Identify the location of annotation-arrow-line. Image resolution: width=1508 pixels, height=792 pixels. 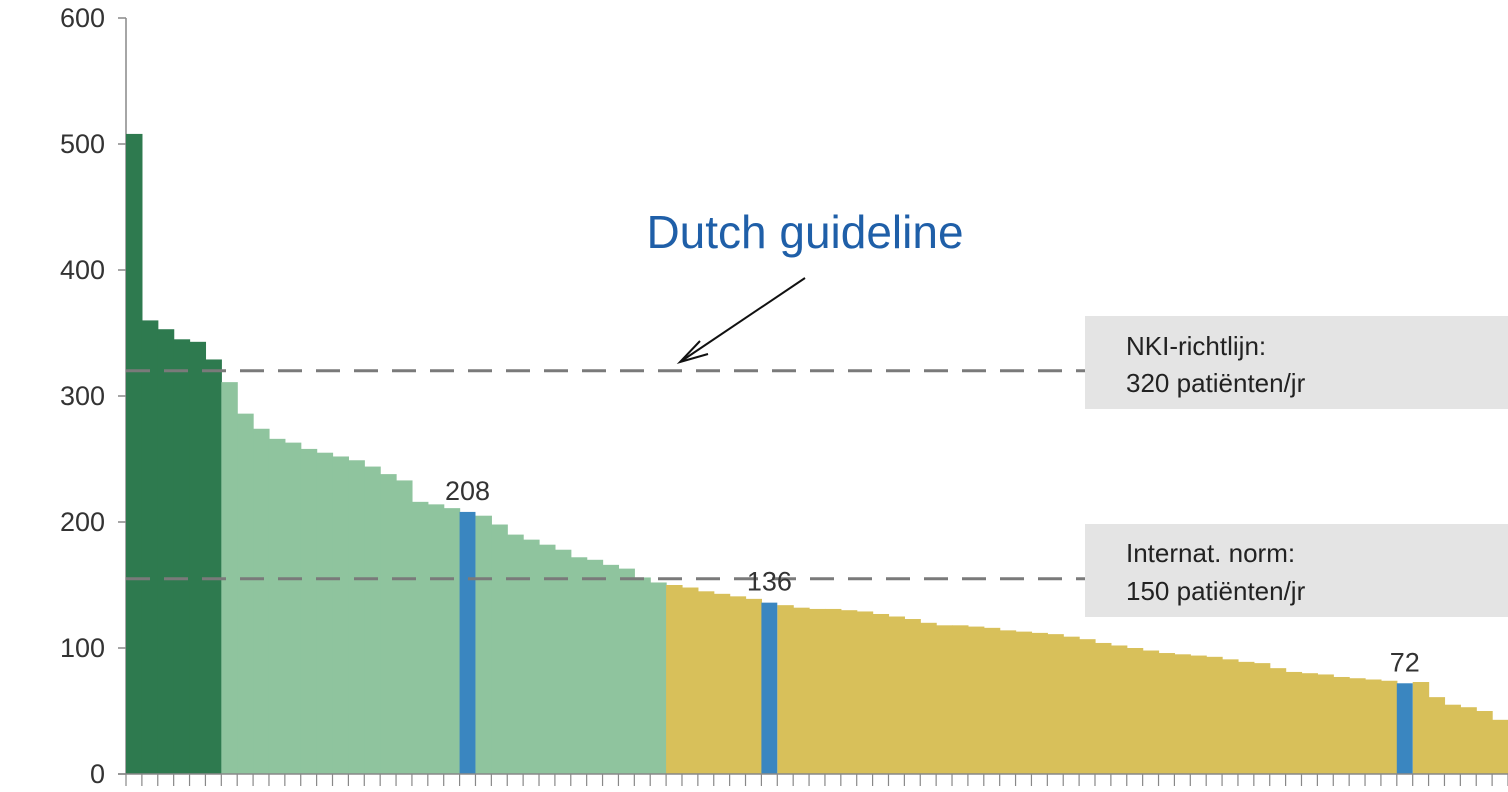
(744, 319).